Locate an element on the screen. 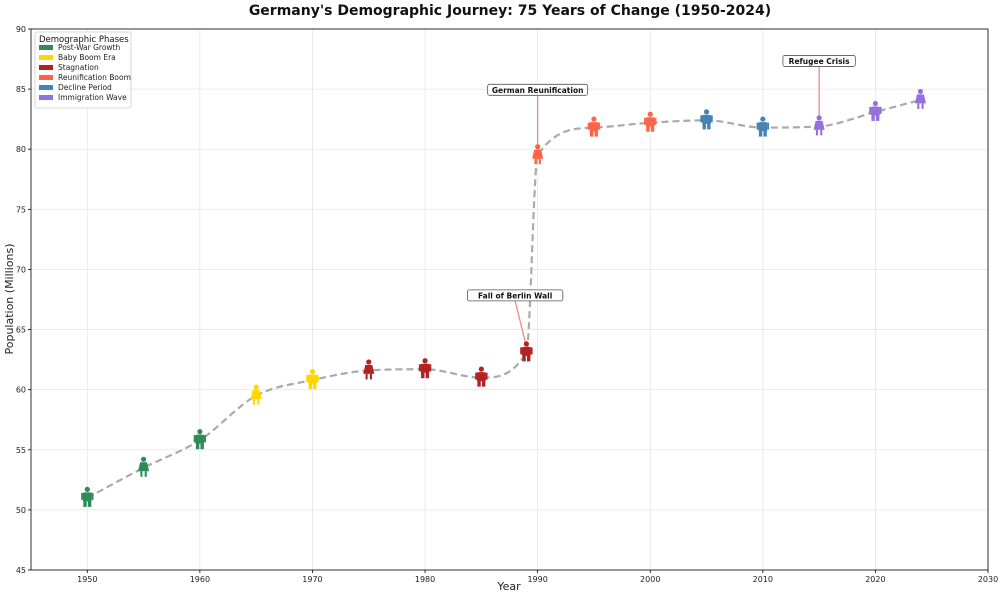  annotation: Refugee Crisis is located at coordinates (819, 88).